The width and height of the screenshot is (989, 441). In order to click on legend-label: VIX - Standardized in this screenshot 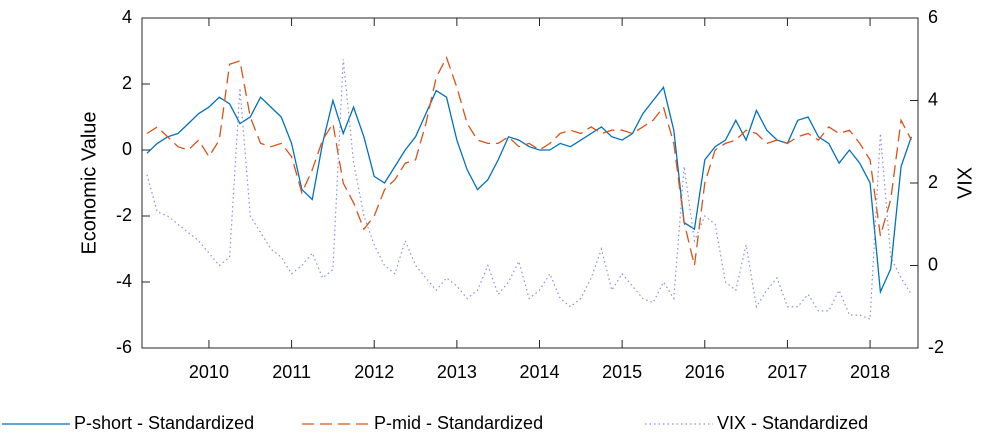, I will do `click(792, 423)`.